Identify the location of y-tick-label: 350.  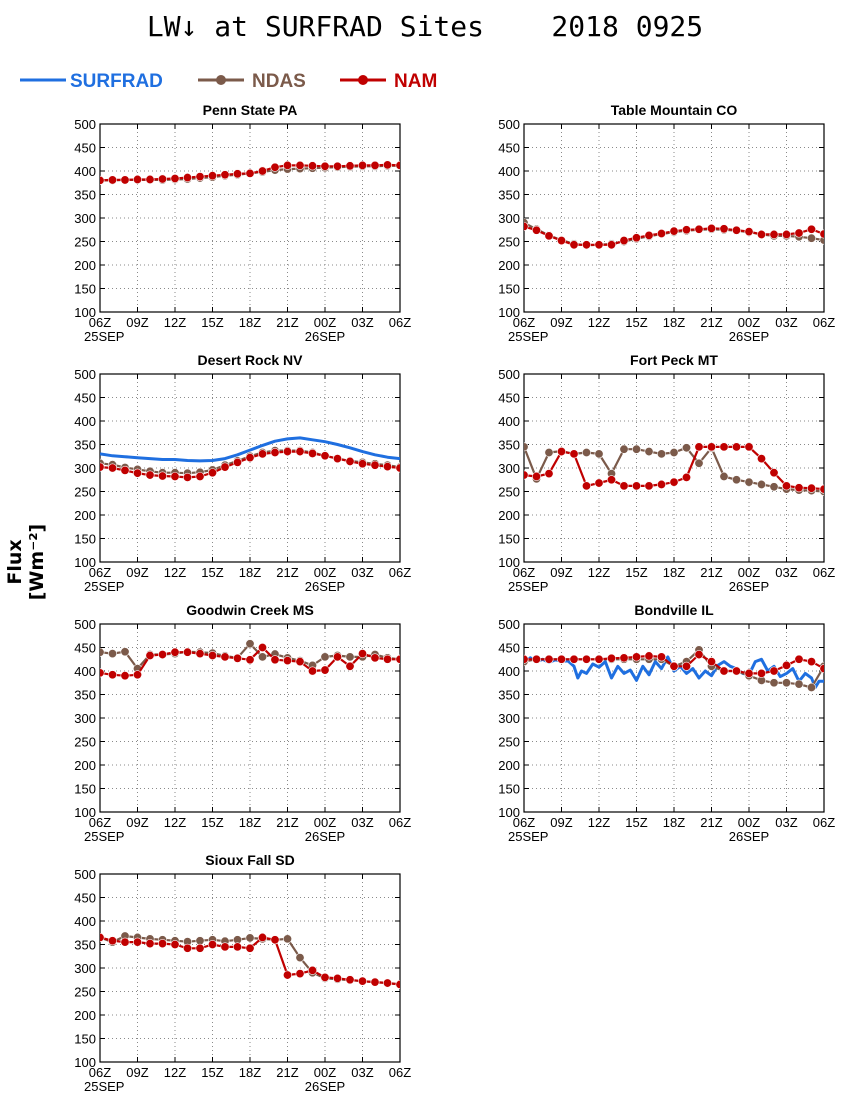
(85, 445).